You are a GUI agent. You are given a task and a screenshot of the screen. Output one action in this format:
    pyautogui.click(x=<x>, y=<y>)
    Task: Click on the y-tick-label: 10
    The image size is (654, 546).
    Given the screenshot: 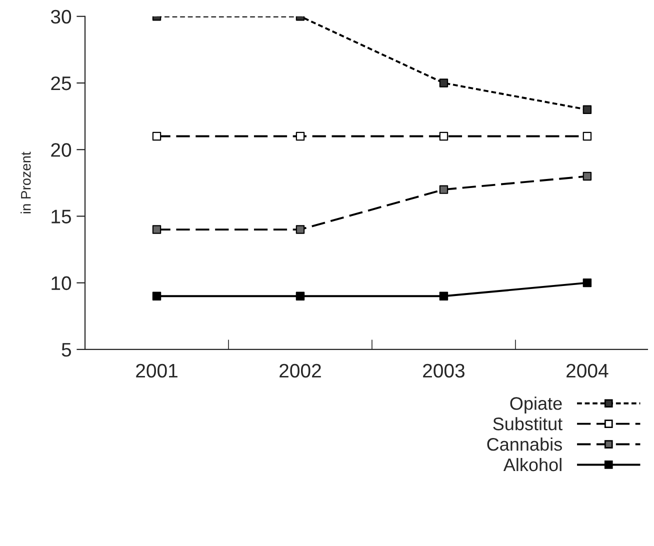 What is the action you would take?
    pyautogui.click(x=62, y=283)
    